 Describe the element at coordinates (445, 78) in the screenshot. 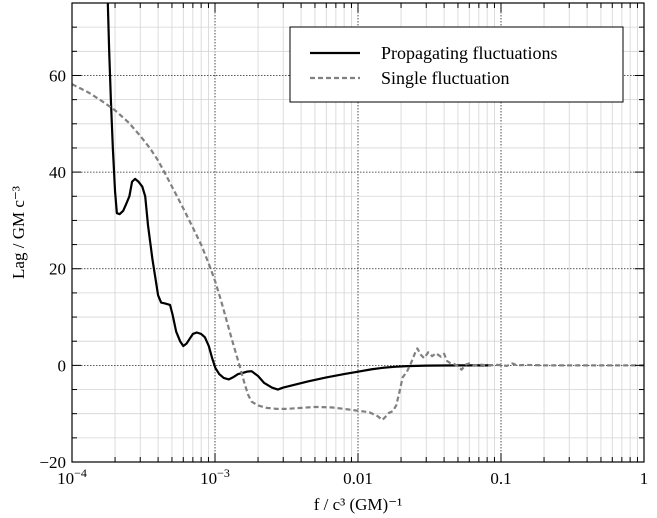

I see `legend-label-single: Single fluctuation` at that location.